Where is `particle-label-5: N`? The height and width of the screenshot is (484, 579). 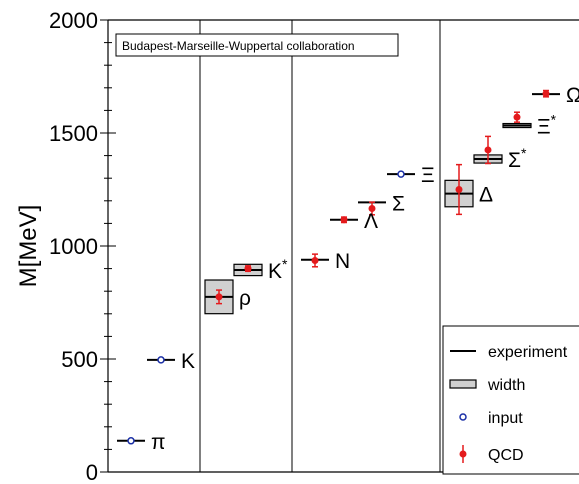
particle-label-5: N is located at coordinates (342, 261).